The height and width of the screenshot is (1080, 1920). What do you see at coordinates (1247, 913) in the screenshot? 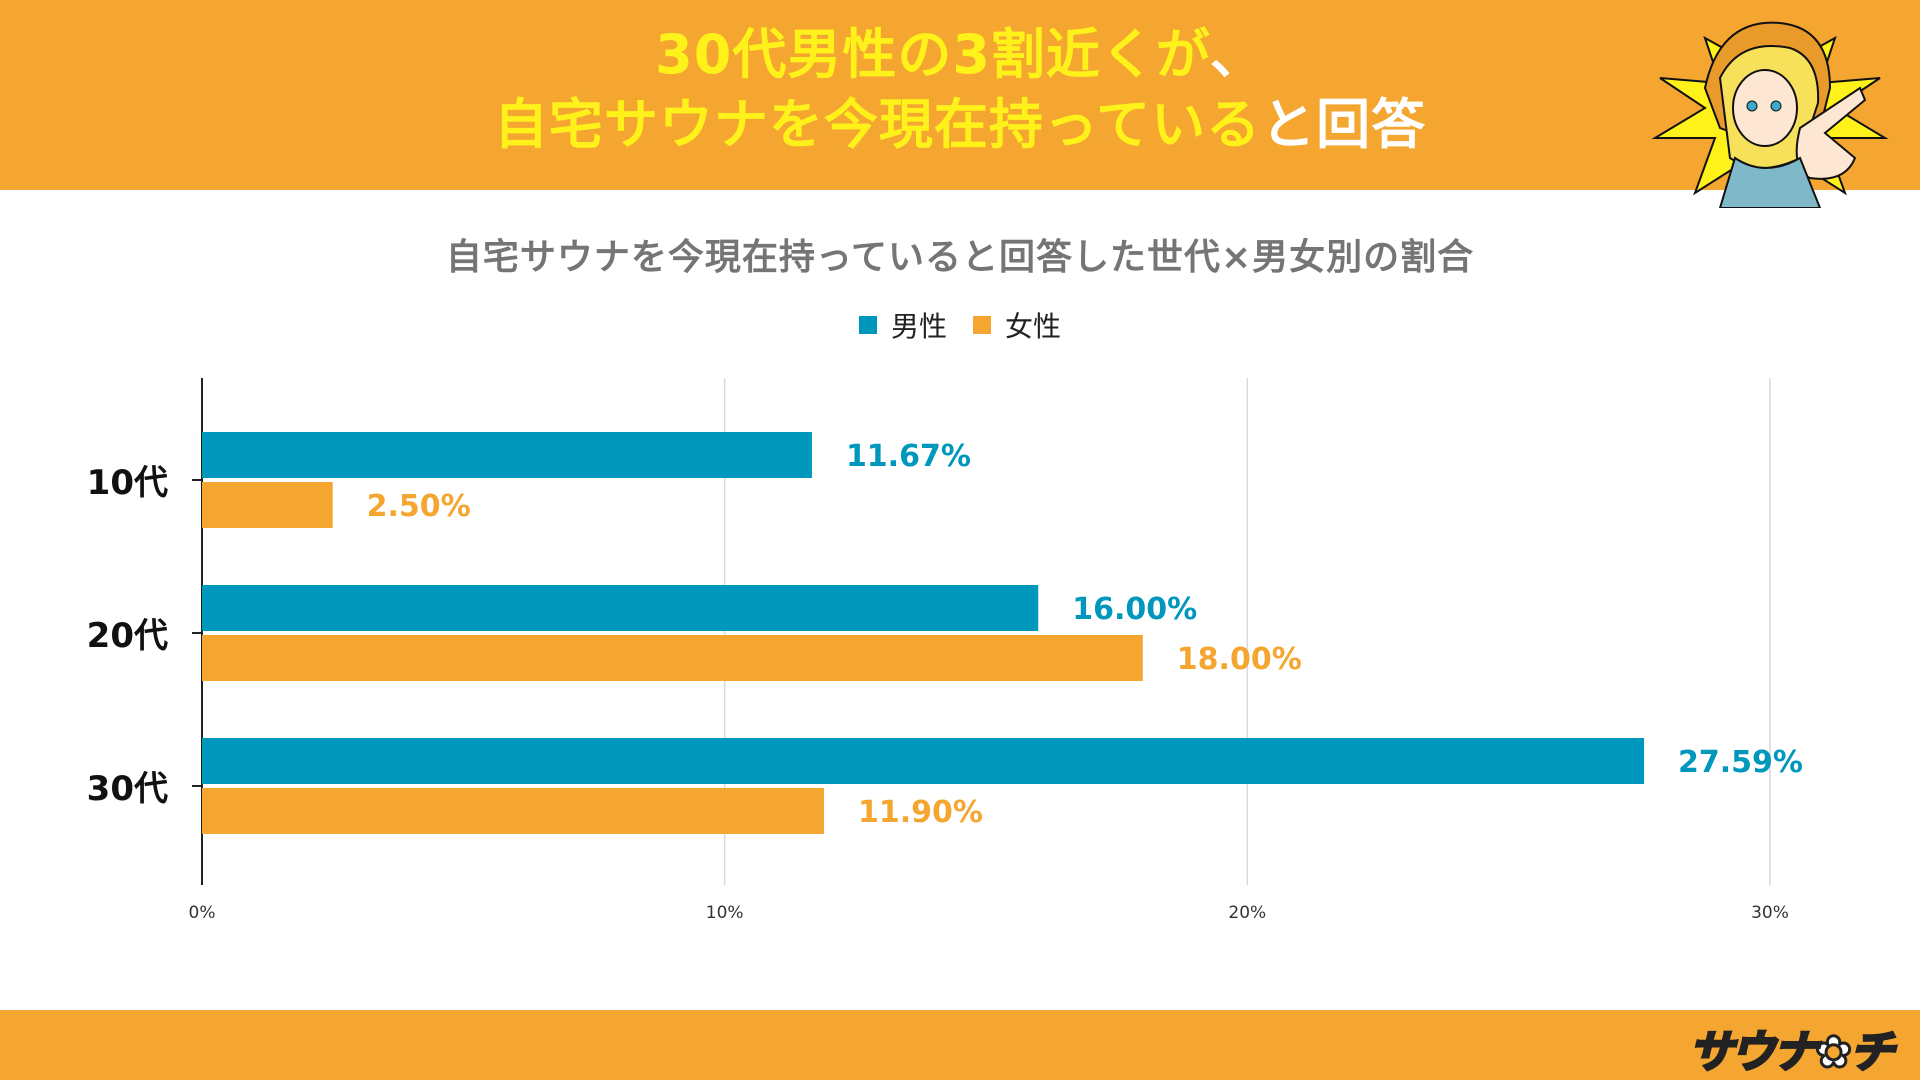
I see `x-tick-label: 20%` at bounding box center [1247, 913].